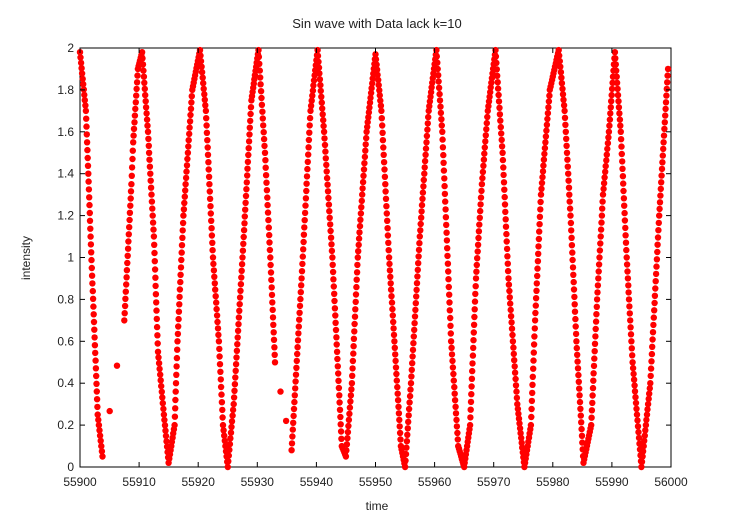  Describe the element at coordinates (199, 482) in the screenshot. I see `x-tick-label: 55920` at that location.